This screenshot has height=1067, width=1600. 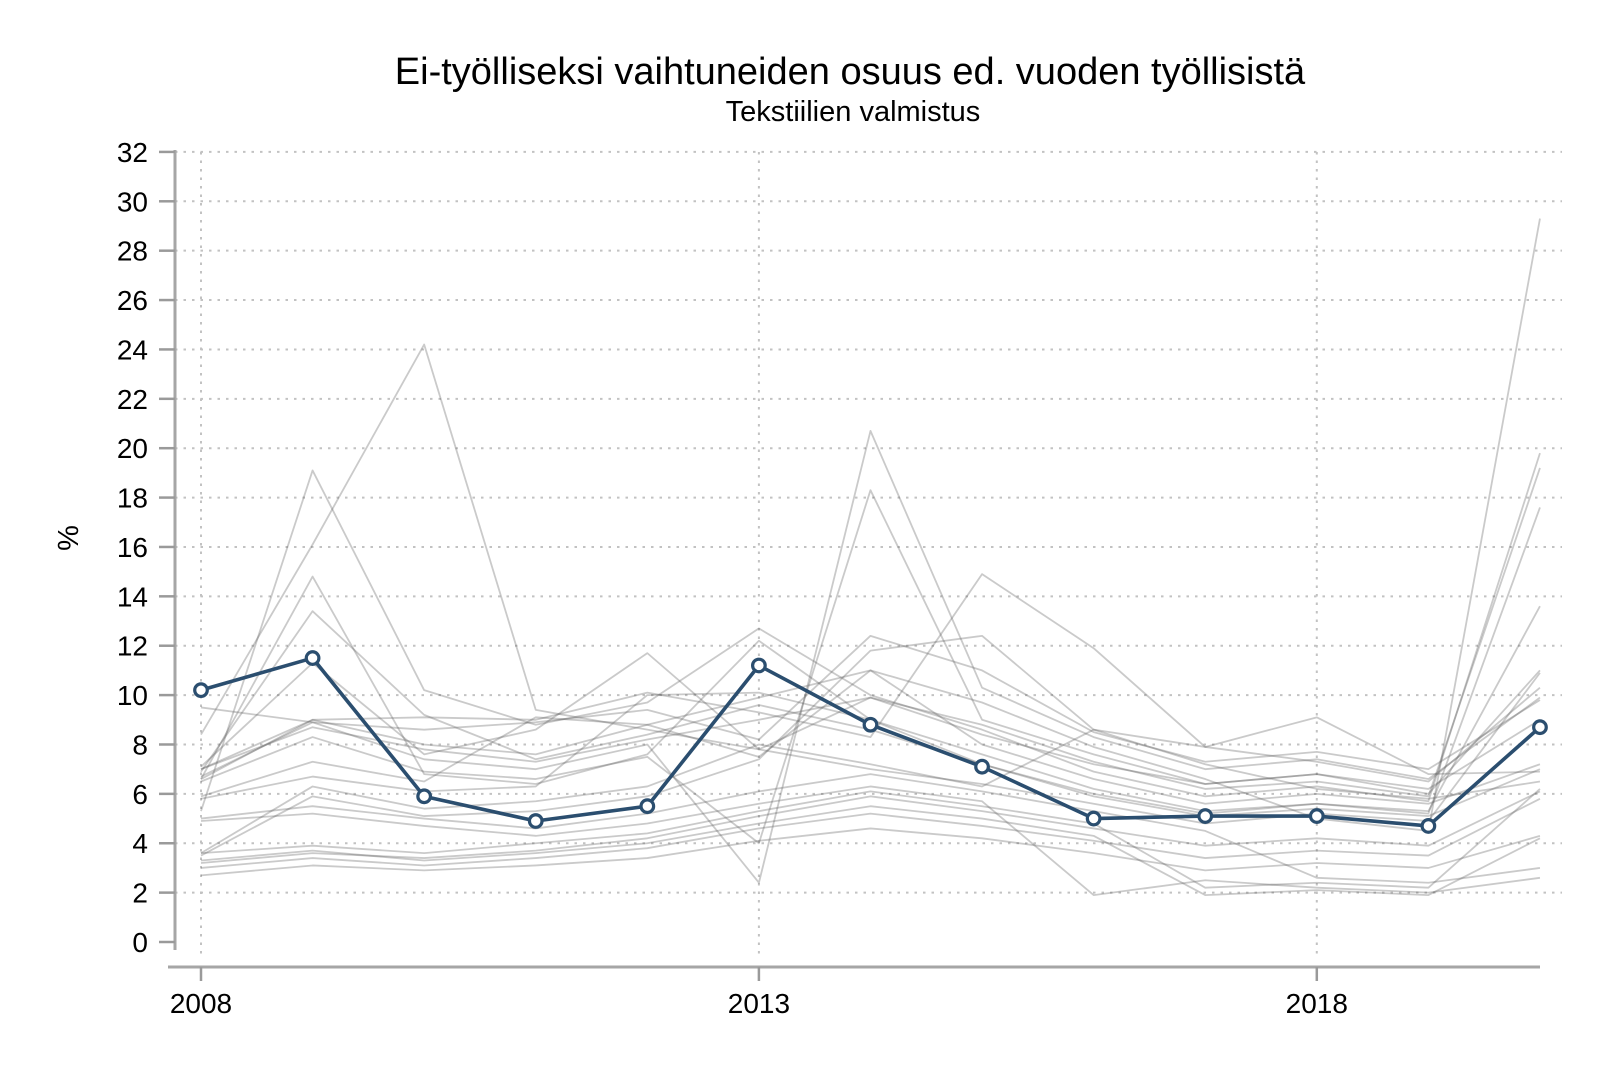 What do you see at coordinates (759, 1003) in the screenshot?
I see `x-tick-label: 2013` at bounding box center [759, 1003].